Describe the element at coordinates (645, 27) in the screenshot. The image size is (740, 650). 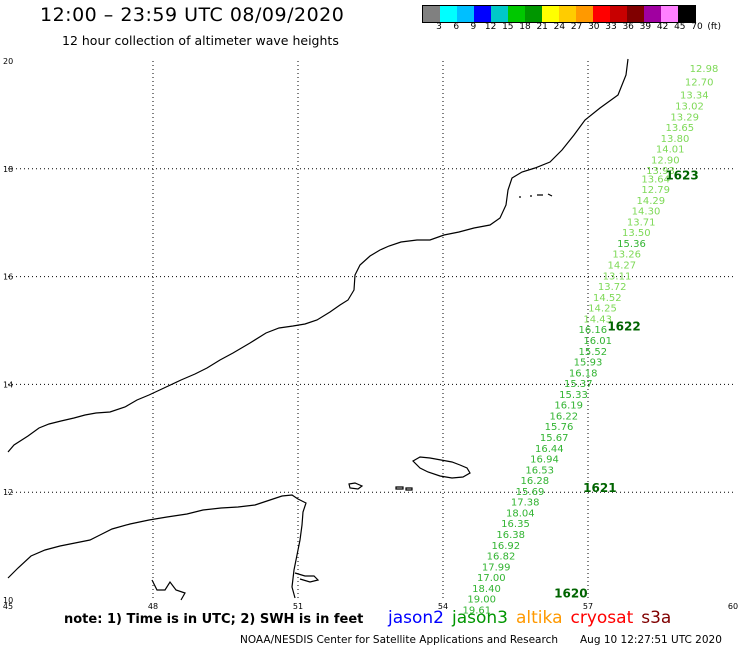
I see `legend-label: 39` at that location.